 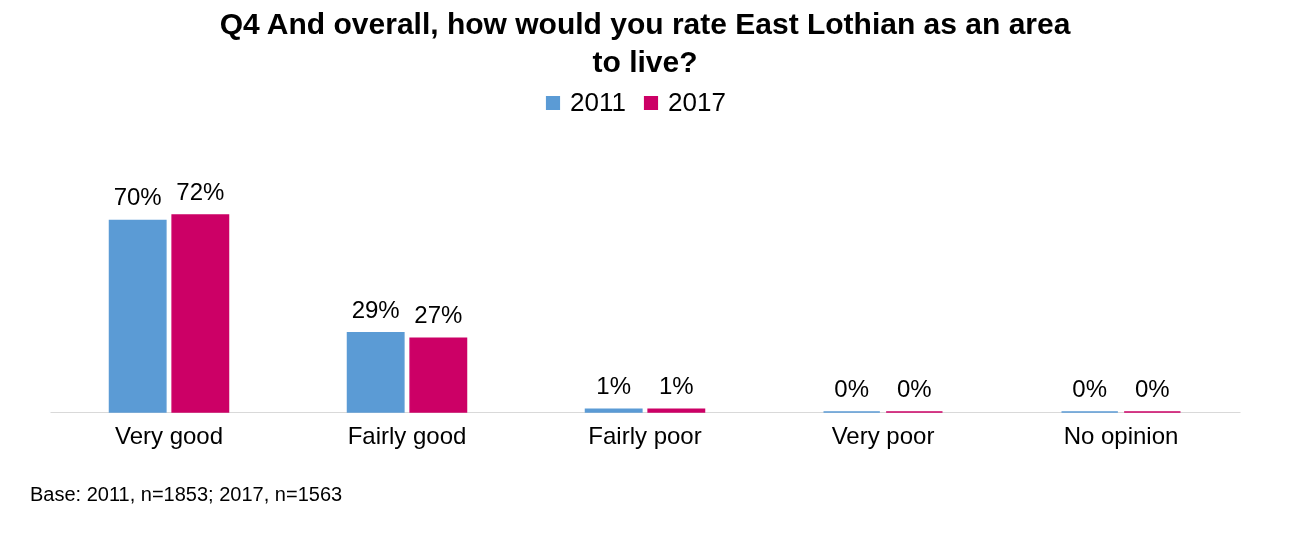 What do you see at coordinates (883, 435) in the screenshot?
I see `x-tick-label: Very poor` at bounding box center [883, 435].